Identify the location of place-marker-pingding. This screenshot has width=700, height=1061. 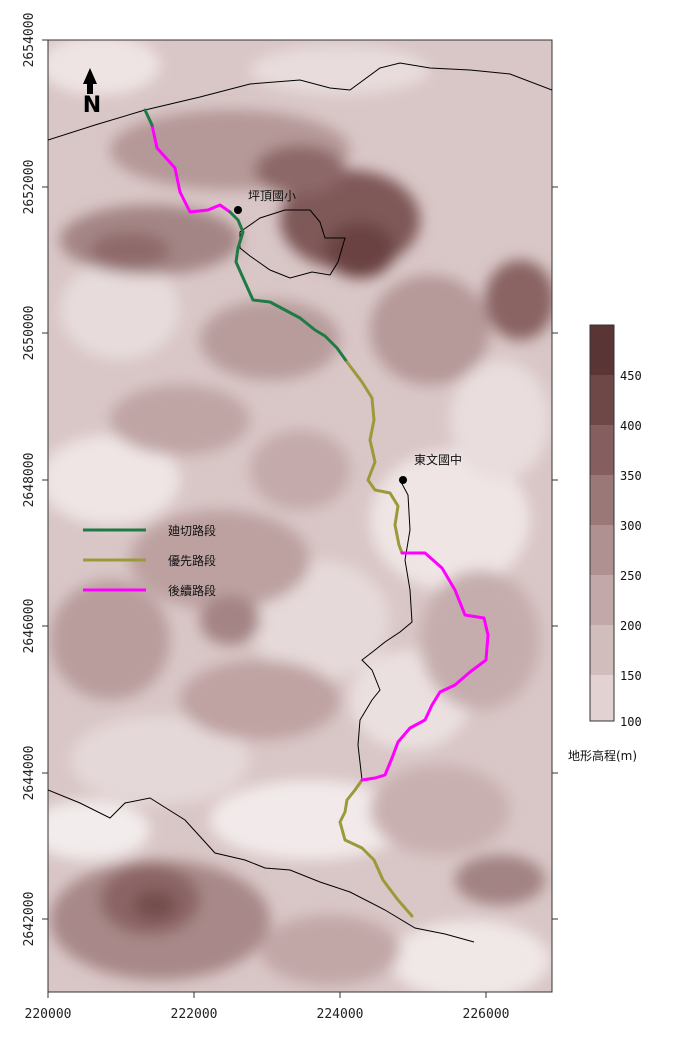
(238, 210).